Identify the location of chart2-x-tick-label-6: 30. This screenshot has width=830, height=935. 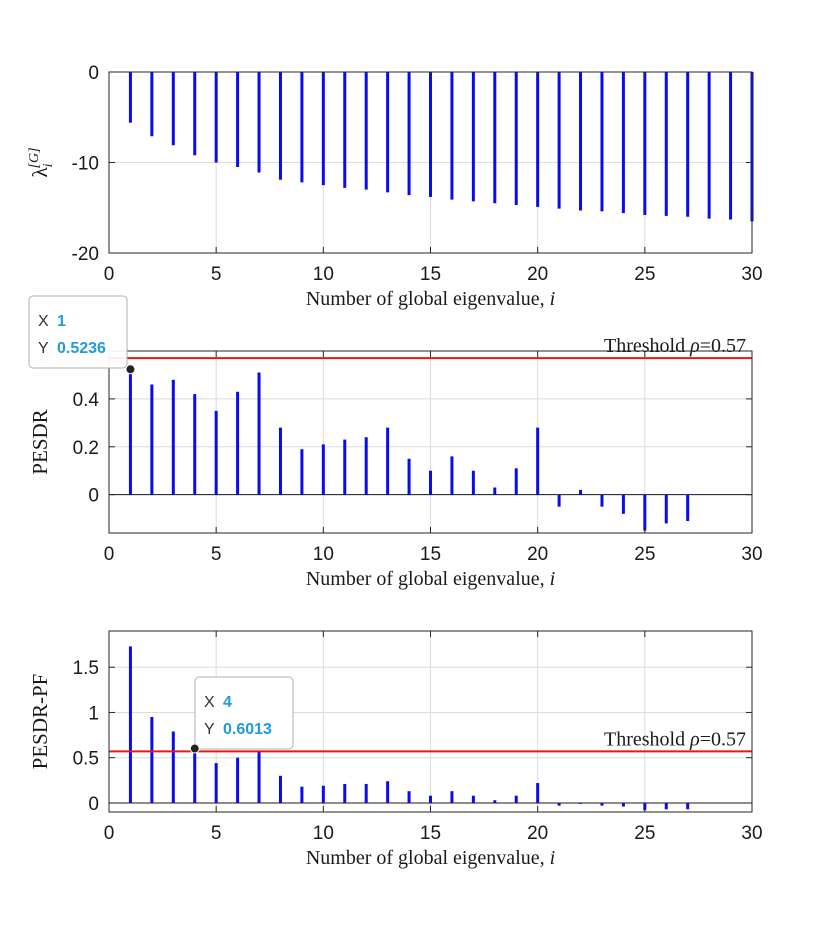
(751, 833).